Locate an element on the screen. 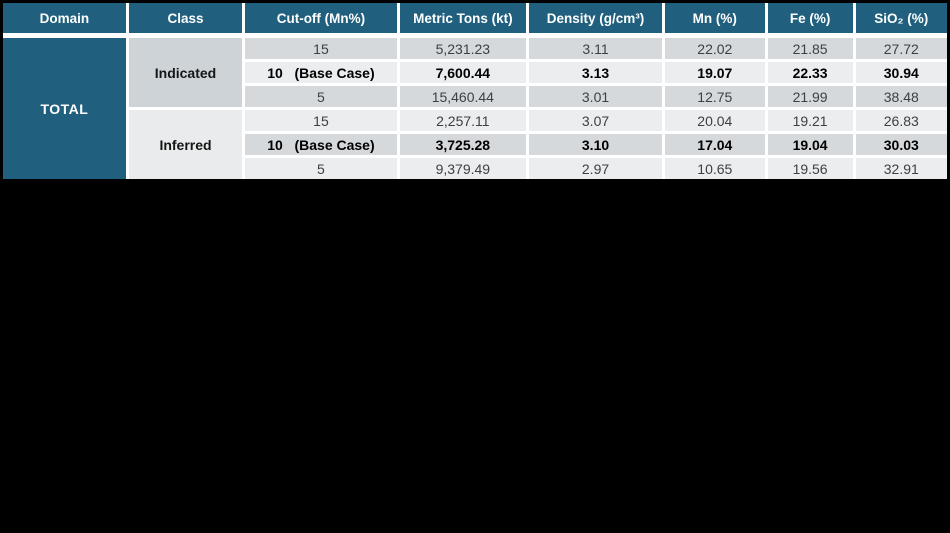 The width and height of the screenshot is (950, 533). cell-sio2: 38.48 is located at coordinates (901, 96).